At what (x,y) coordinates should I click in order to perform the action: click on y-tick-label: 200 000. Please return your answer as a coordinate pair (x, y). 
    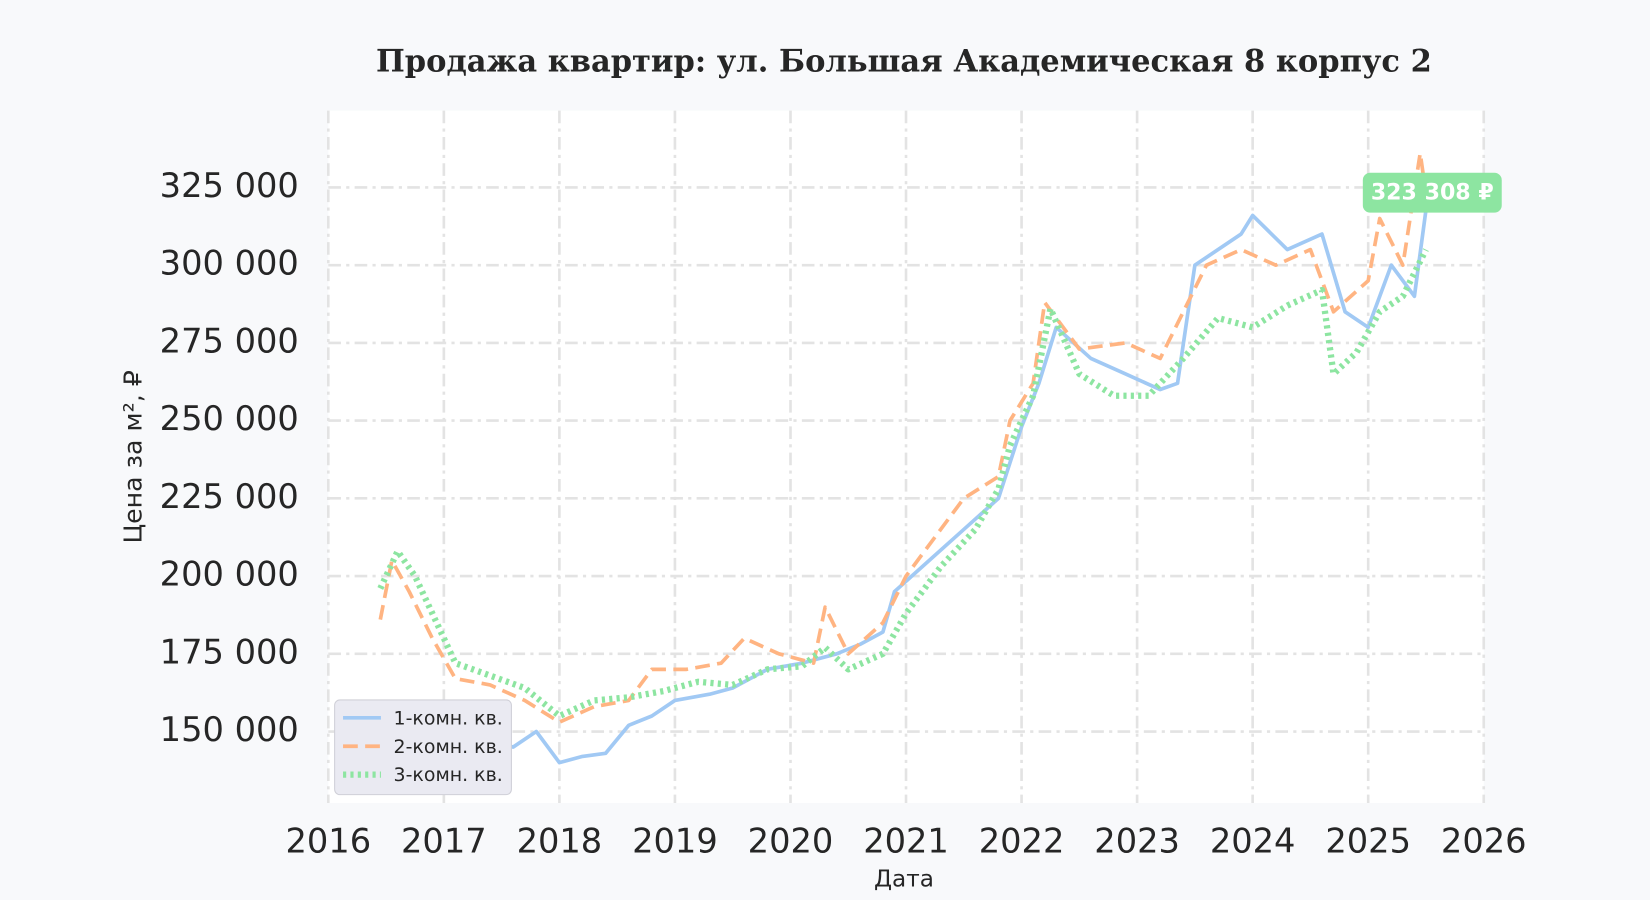
    Looking at the image, I should click on (229, 574).